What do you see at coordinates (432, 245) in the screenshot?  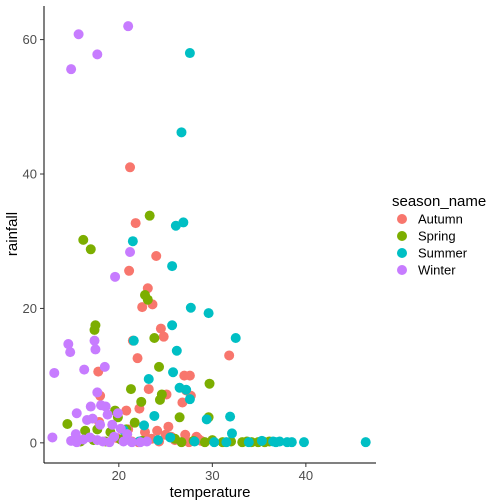 I see `legend-items: Autumn Spring Summer Winter` at bounding box center [432, 245].